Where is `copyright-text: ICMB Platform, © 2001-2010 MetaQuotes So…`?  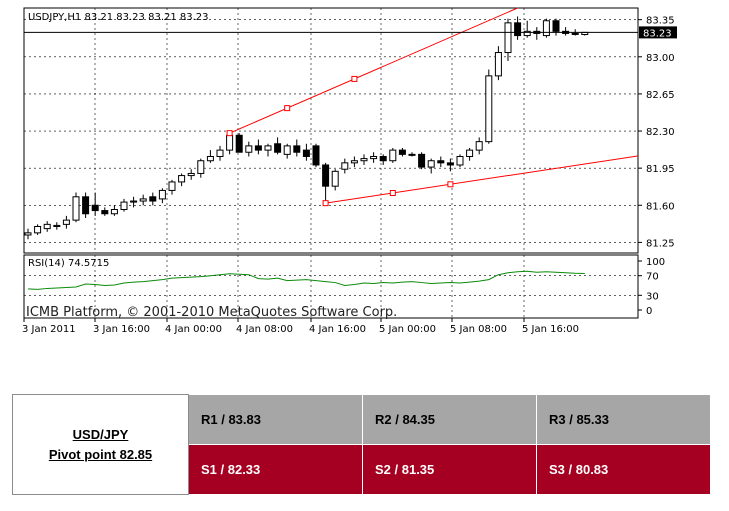 copyright-text: ICMB Platform, © 2001-2010 MetaQuotes So… is located at coordinates (211, 312).